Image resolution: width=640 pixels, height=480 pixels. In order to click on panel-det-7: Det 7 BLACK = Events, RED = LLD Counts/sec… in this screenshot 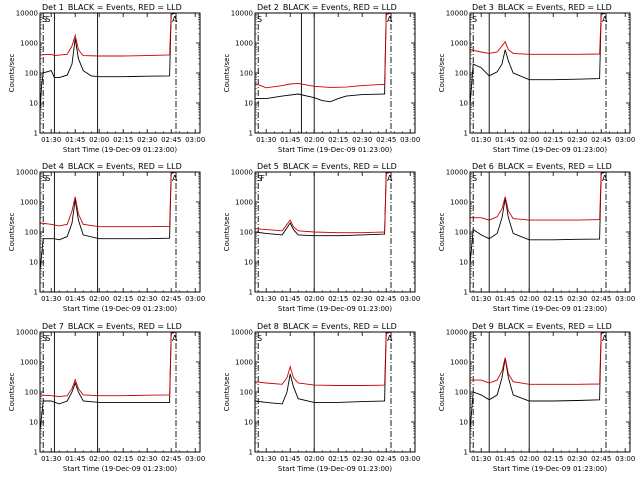, I will do `click(106, 397)`.